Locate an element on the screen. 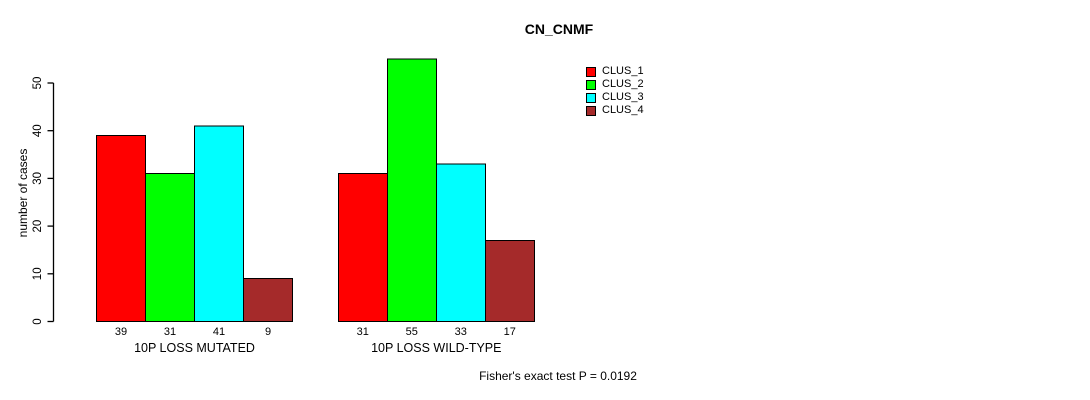  annotation-text: Fisher's exact test P = 0.0192 is located at coordinates (558, 376).